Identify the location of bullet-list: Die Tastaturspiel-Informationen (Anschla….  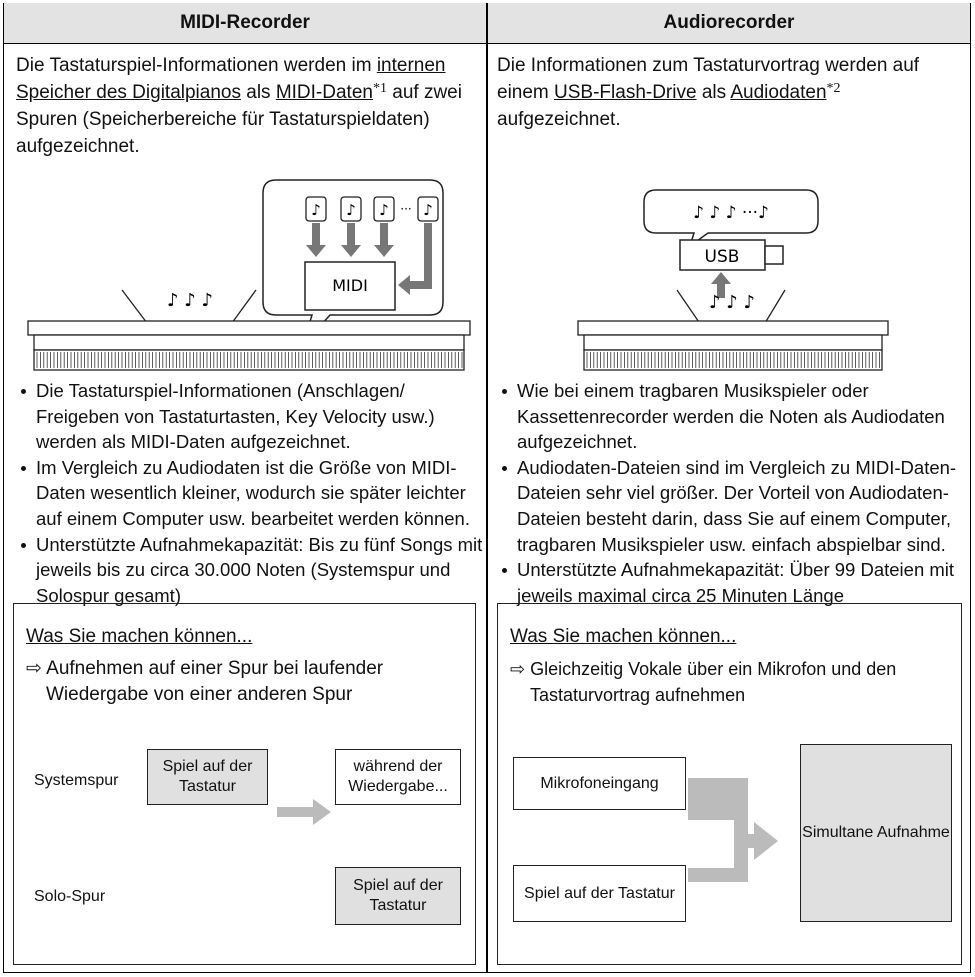
(253, 493).